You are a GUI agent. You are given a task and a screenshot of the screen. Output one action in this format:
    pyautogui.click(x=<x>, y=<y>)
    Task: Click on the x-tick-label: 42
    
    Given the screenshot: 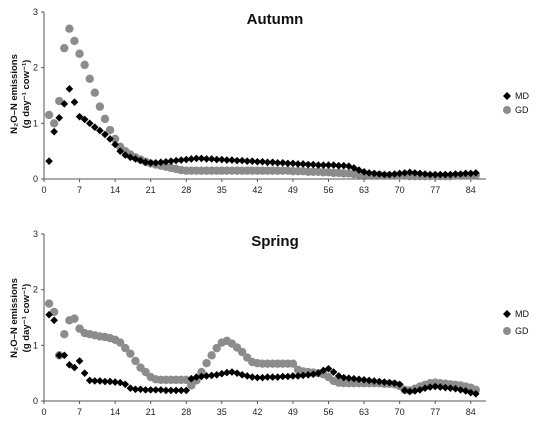 What is the action you would take?
    pyautogui.click(x=257, y=412)
    